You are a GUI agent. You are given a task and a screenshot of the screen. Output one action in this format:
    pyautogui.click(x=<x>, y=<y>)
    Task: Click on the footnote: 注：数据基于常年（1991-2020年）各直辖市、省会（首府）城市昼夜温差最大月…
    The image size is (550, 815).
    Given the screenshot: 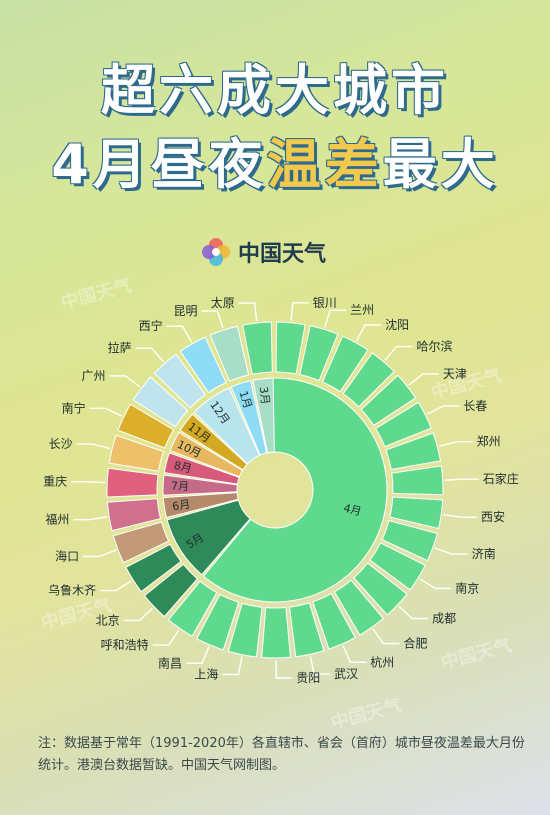 What is the action you would take?
    pyautogui.click(x=281, y=754)
    